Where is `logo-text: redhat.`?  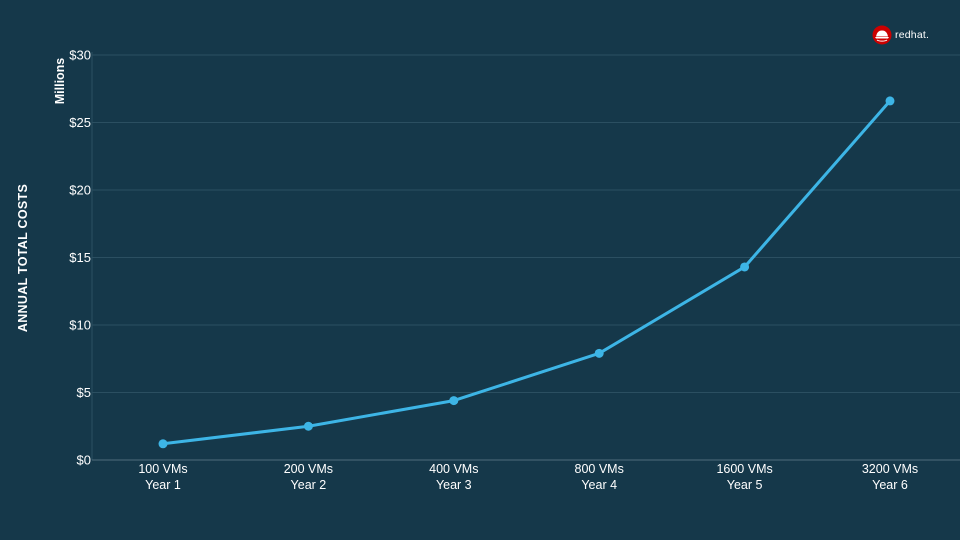 logo-text: redhat. is located at coordinates (912, 35).